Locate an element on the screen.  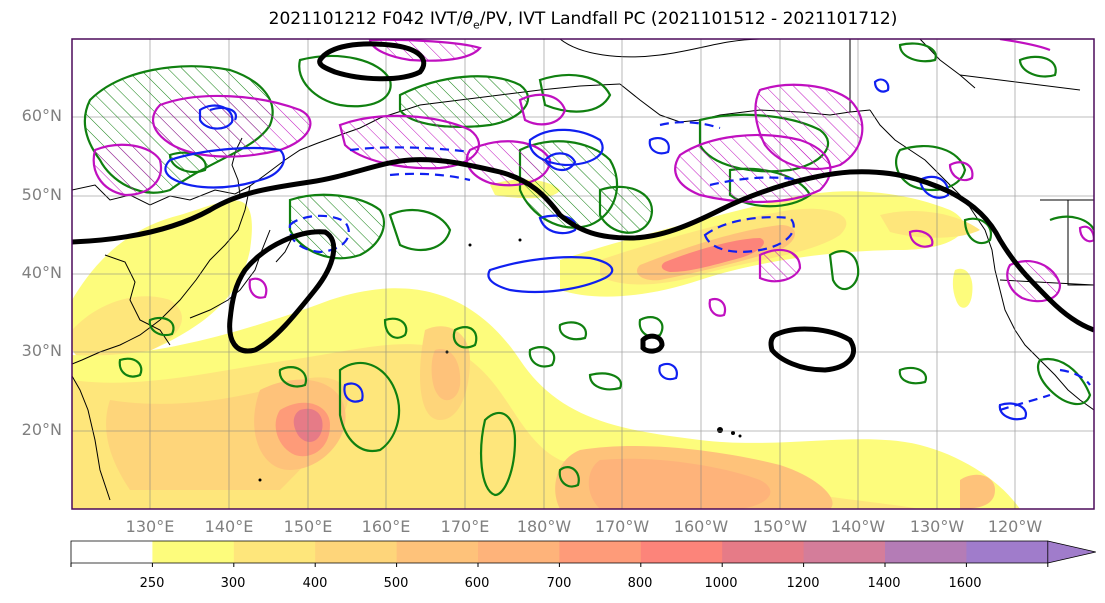
lat-label-60n: 60°N is located at coordinates (41, 115).